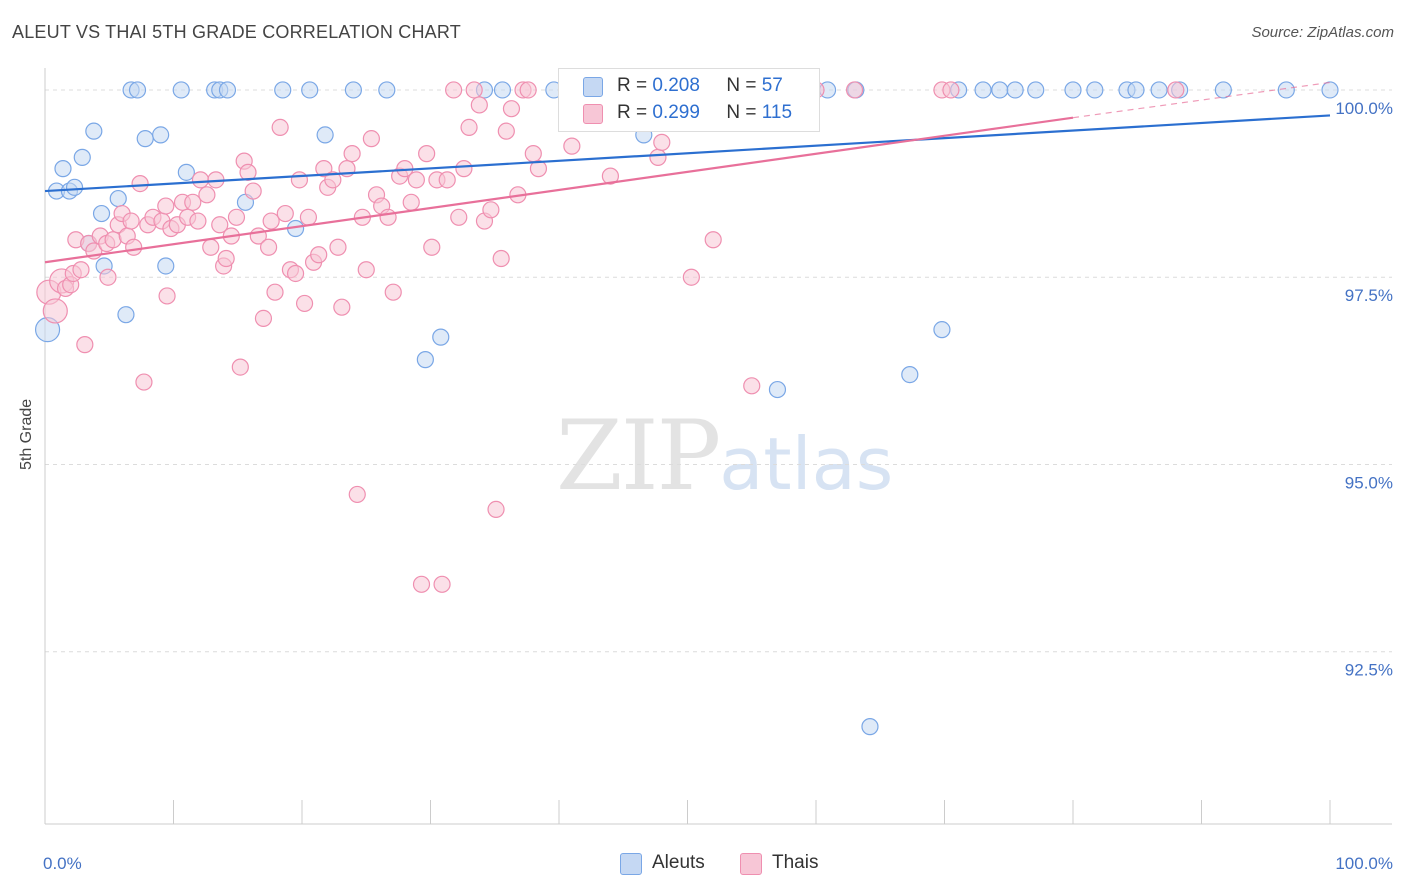  What do you see at coordinates (631, 864) in the screenshot?
I see `bottom-legend-swatch-aleuts` at bounding box center [631, 864].